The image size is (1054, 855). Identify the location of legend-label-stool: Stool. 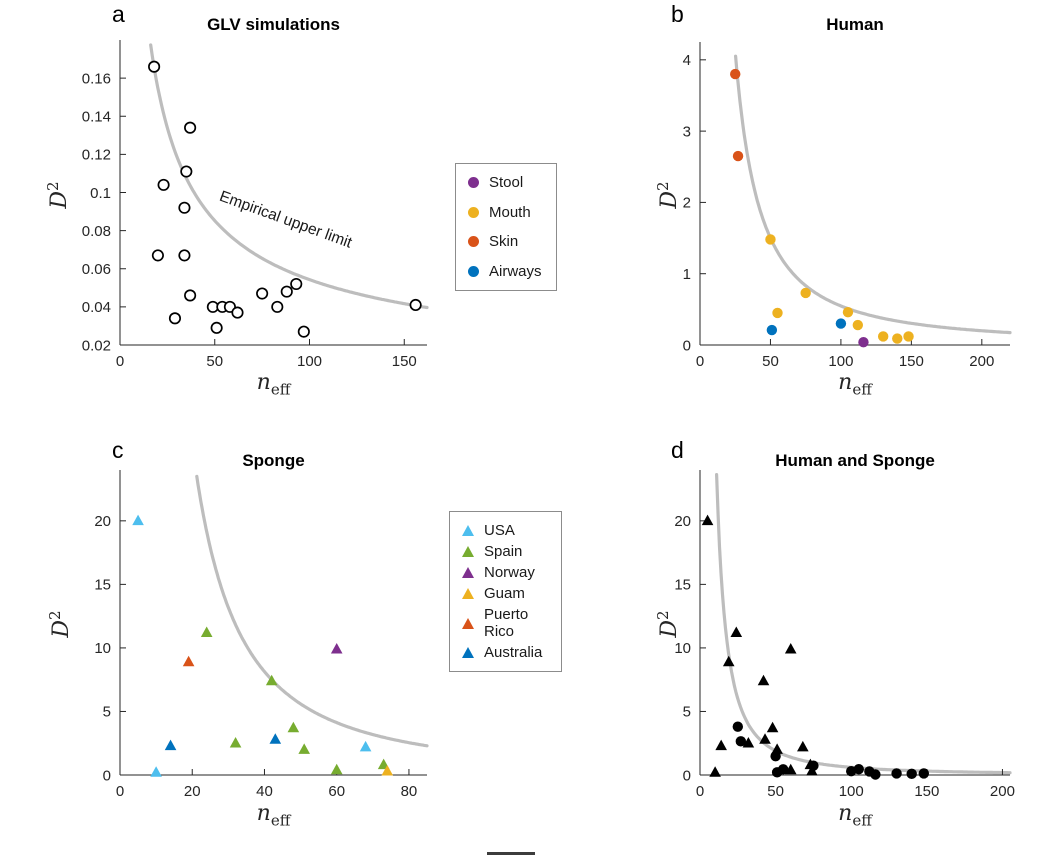
(506, 182).